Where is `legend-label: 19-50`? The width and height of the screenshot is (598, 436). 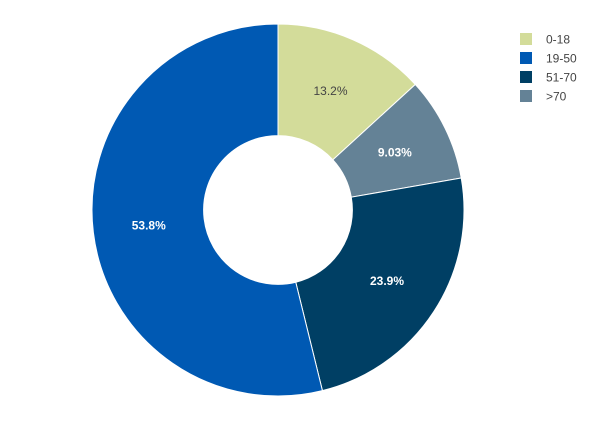 legend-label: 19-50 is located at coordinates (561, 59).